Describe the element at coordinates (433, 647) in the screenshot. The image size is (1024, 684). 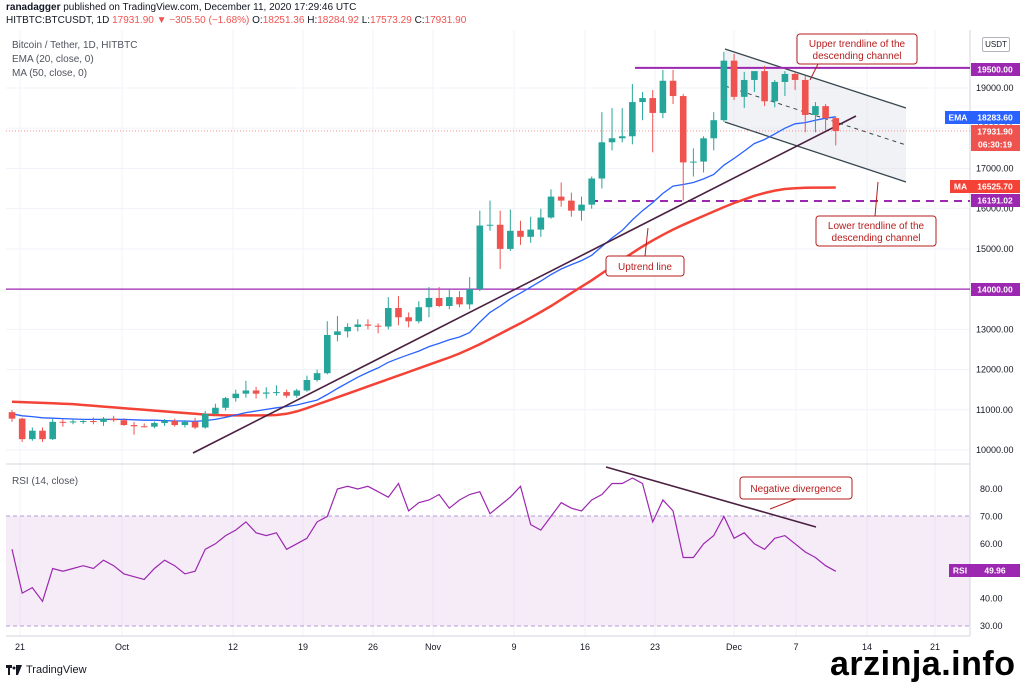
I see `time-tick-label: Nov` at that location.